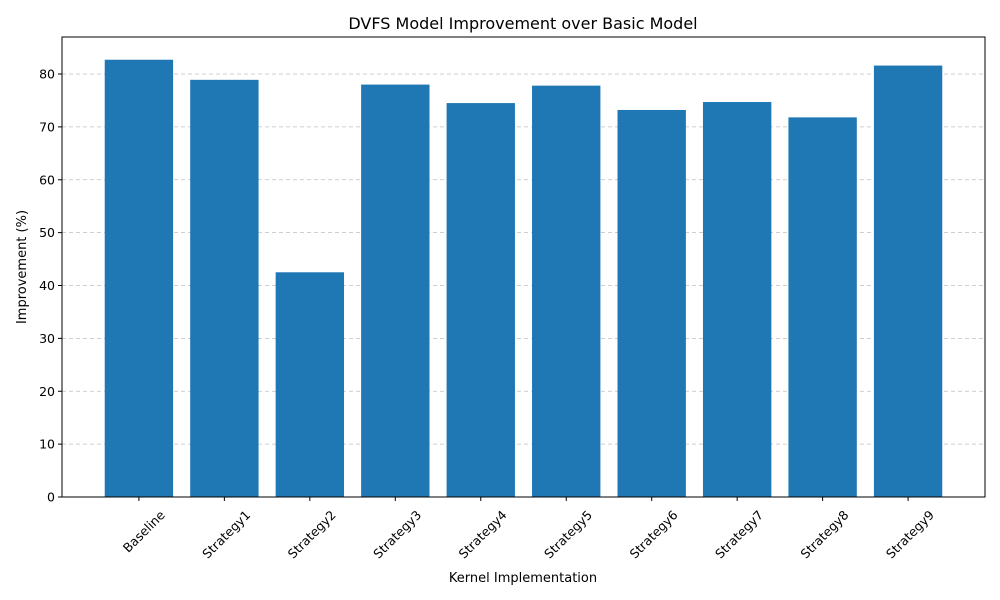 This screenshot has height=600, width=1000. I want to click on y-tick-label: 50, so click(47, 232).